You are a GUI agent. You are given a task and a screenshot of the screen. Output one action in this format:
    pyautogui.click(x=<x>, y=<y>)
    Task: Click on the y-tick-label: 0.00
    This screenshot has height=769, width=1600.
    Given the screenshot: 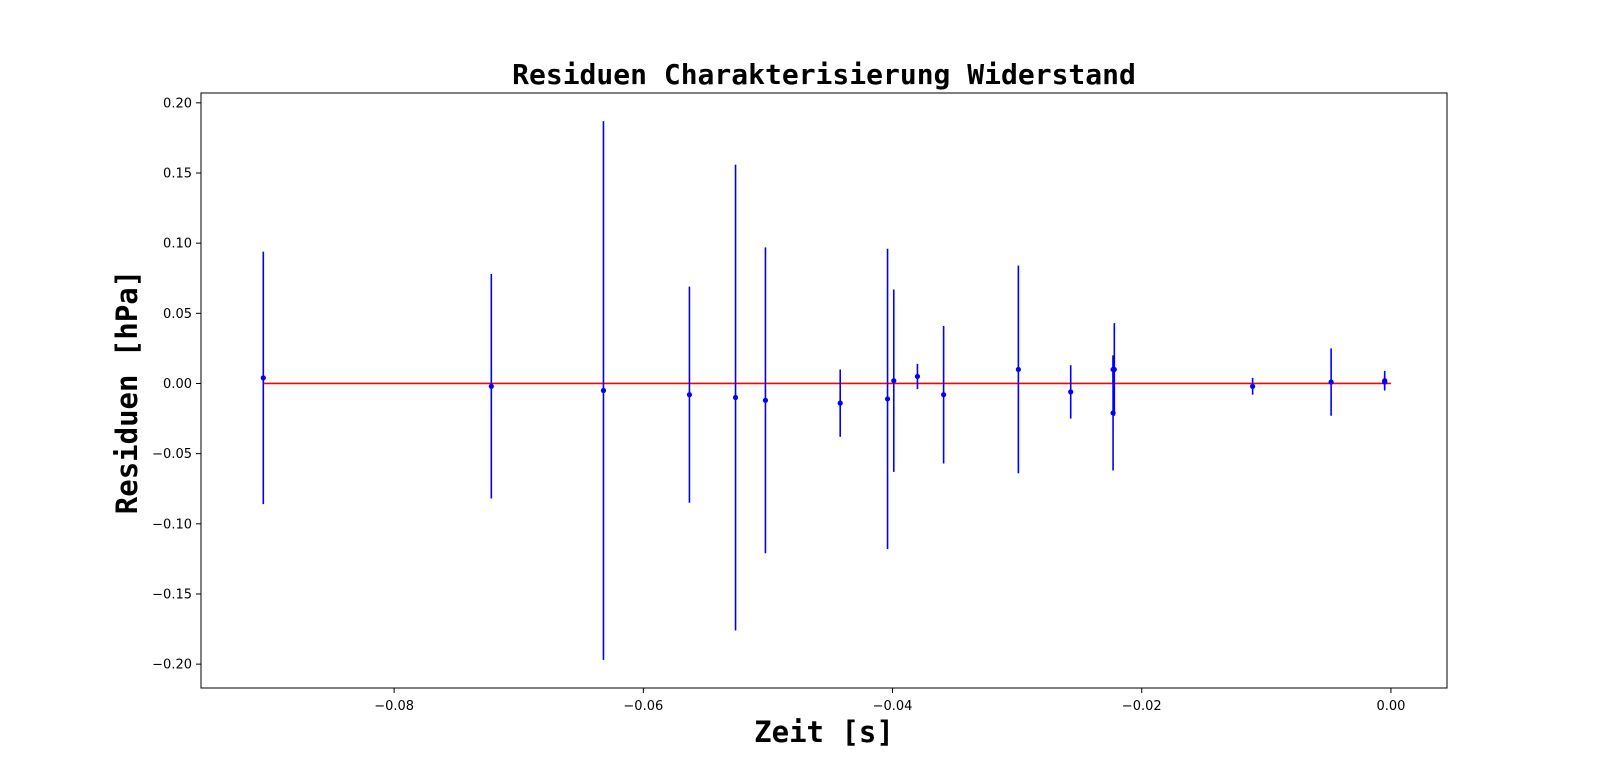 What is the action you would take?
    pyautogui.click(x=177, y=384)
    